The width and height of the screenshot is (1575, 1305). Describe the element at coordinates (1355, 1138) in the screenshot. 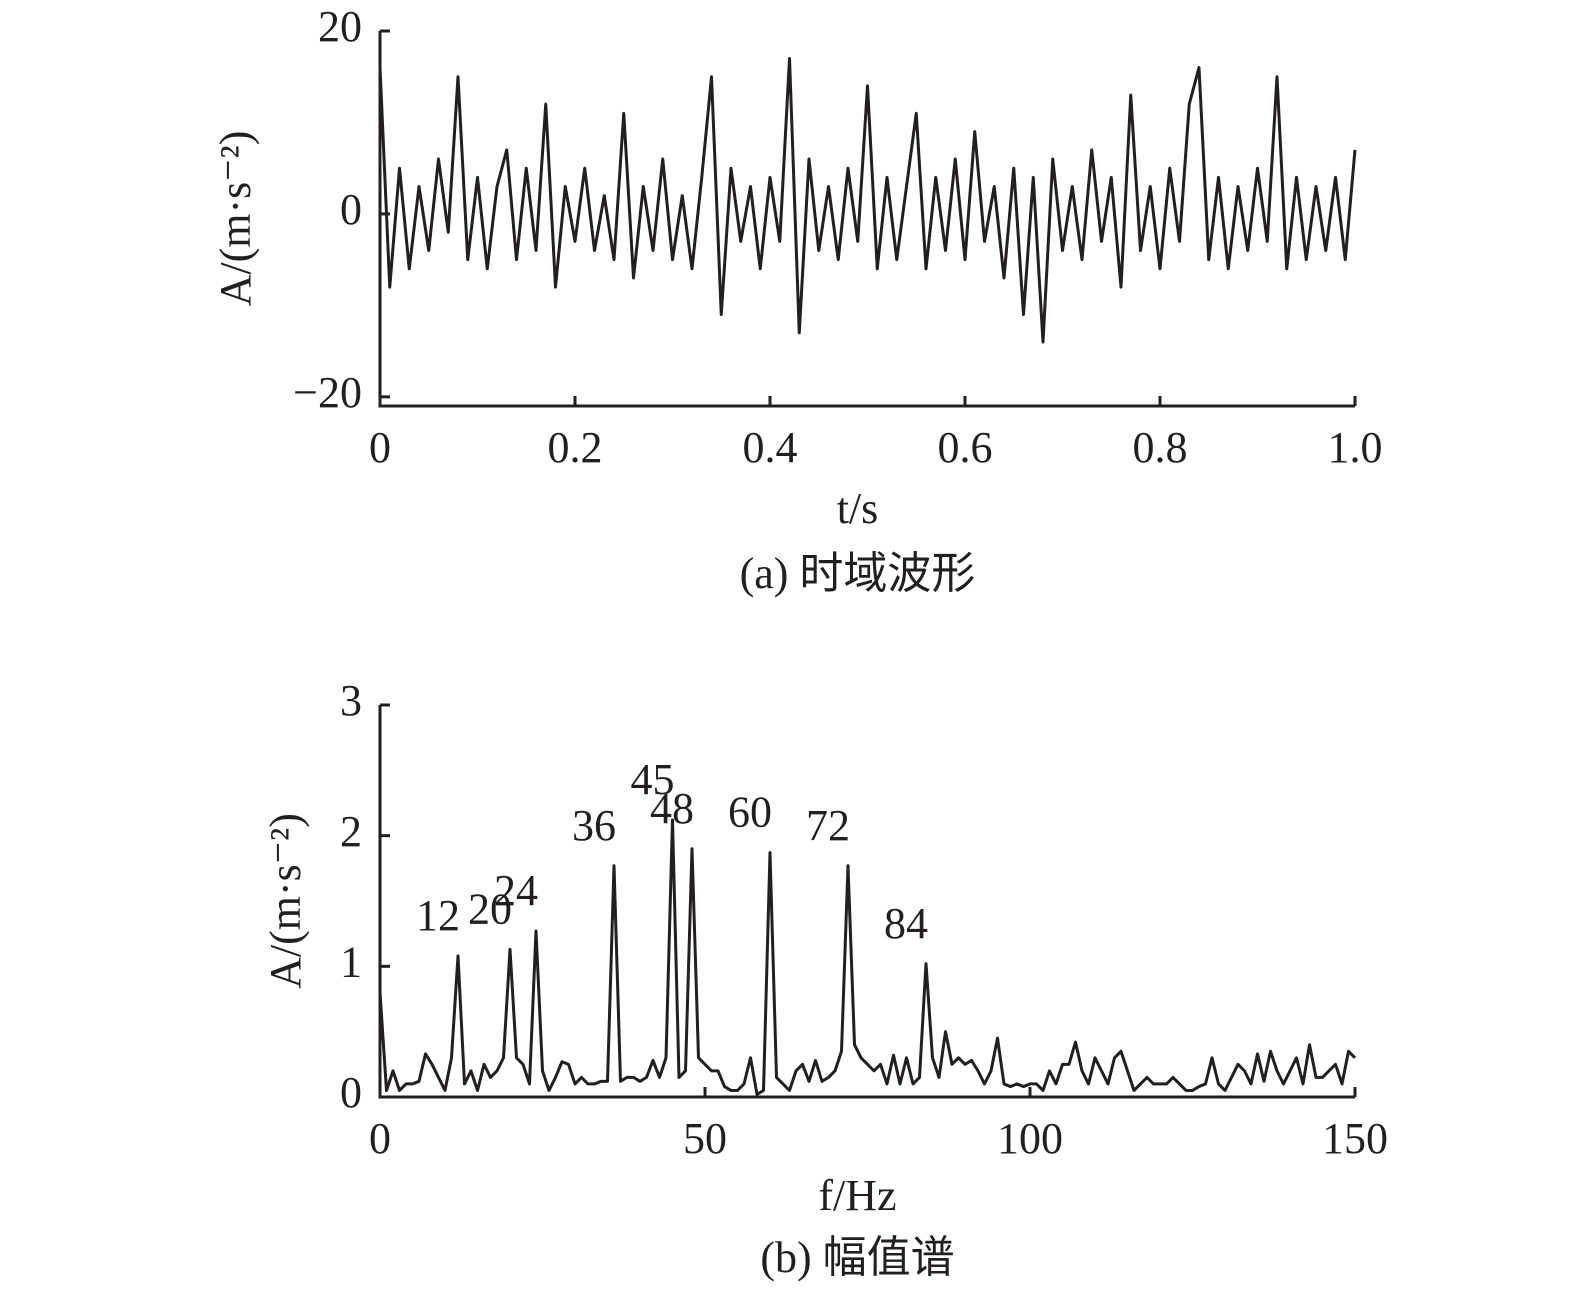

I see `x-tick-label: 150` at that location.